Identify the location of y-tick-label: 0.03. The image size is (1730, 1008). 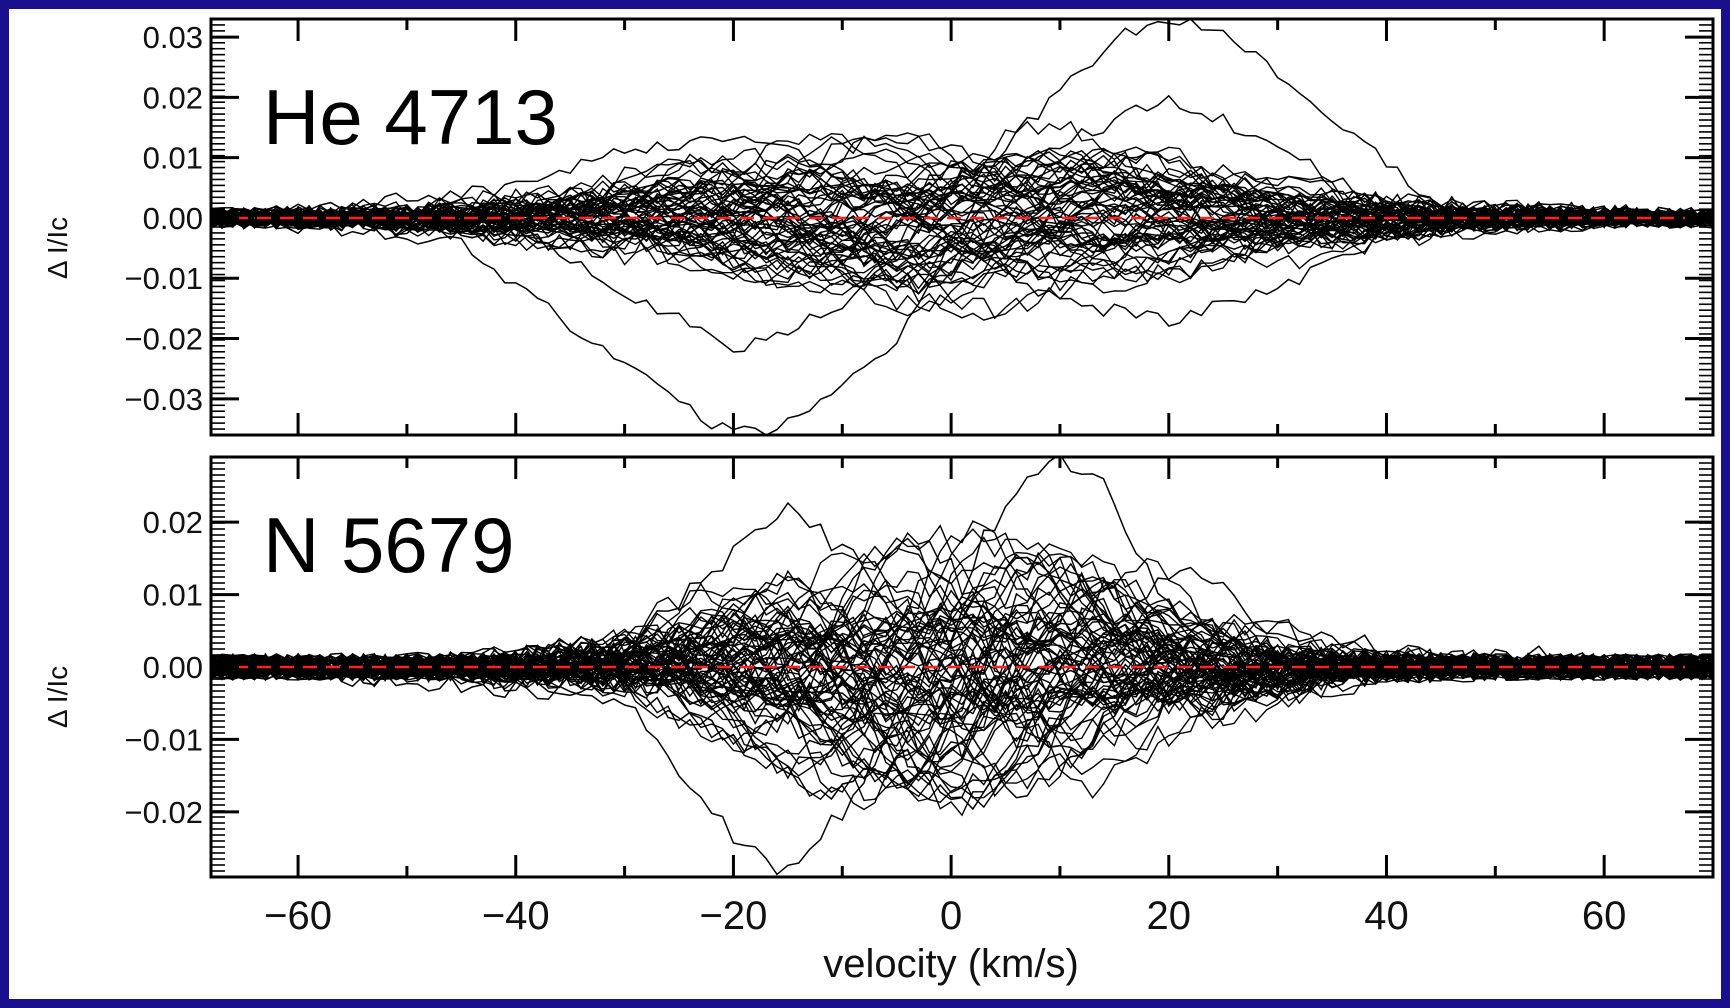
(173, 37).